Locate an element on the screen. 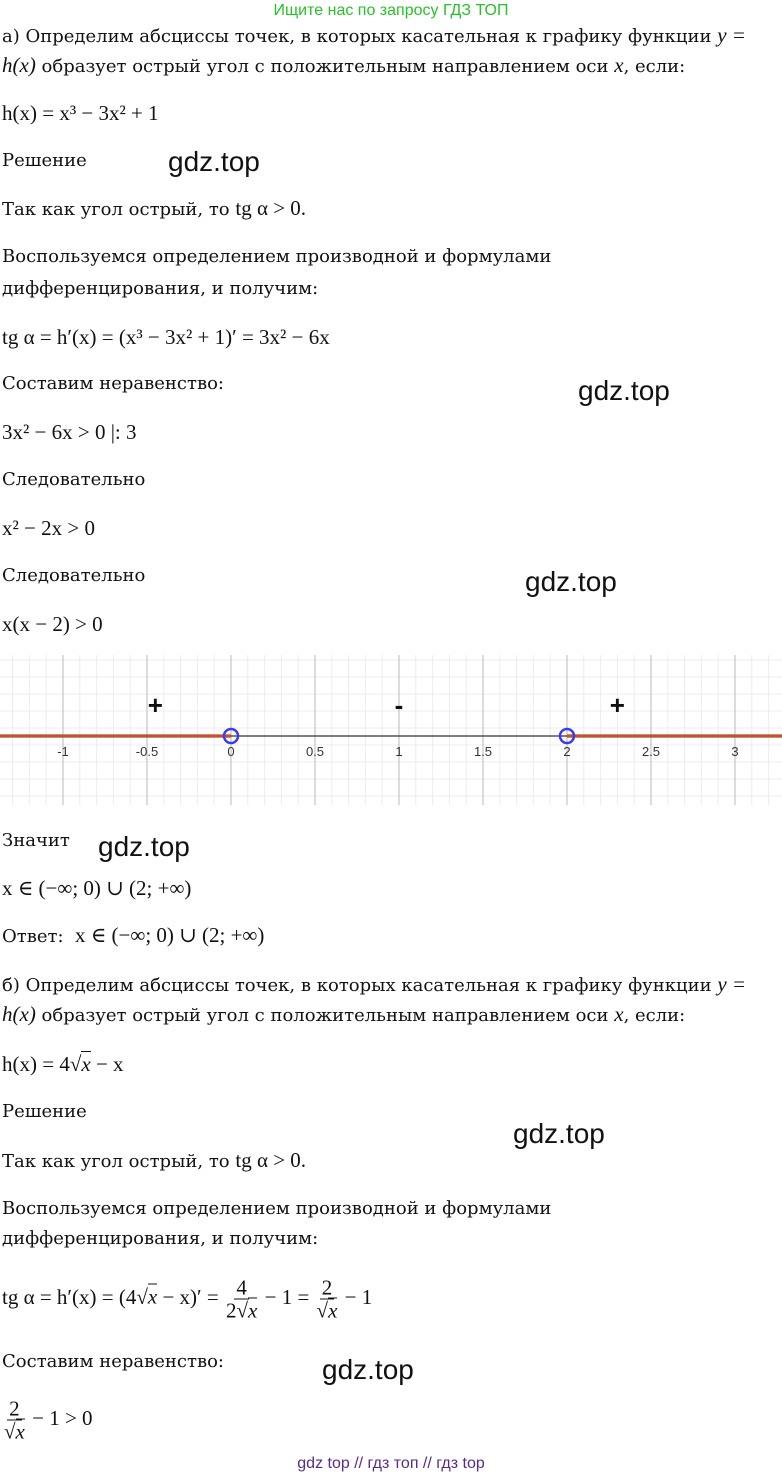 This screenshot has width=782, height=1479. part-b-compose: Составим неравенство: is located at coordinates (113, 1361).